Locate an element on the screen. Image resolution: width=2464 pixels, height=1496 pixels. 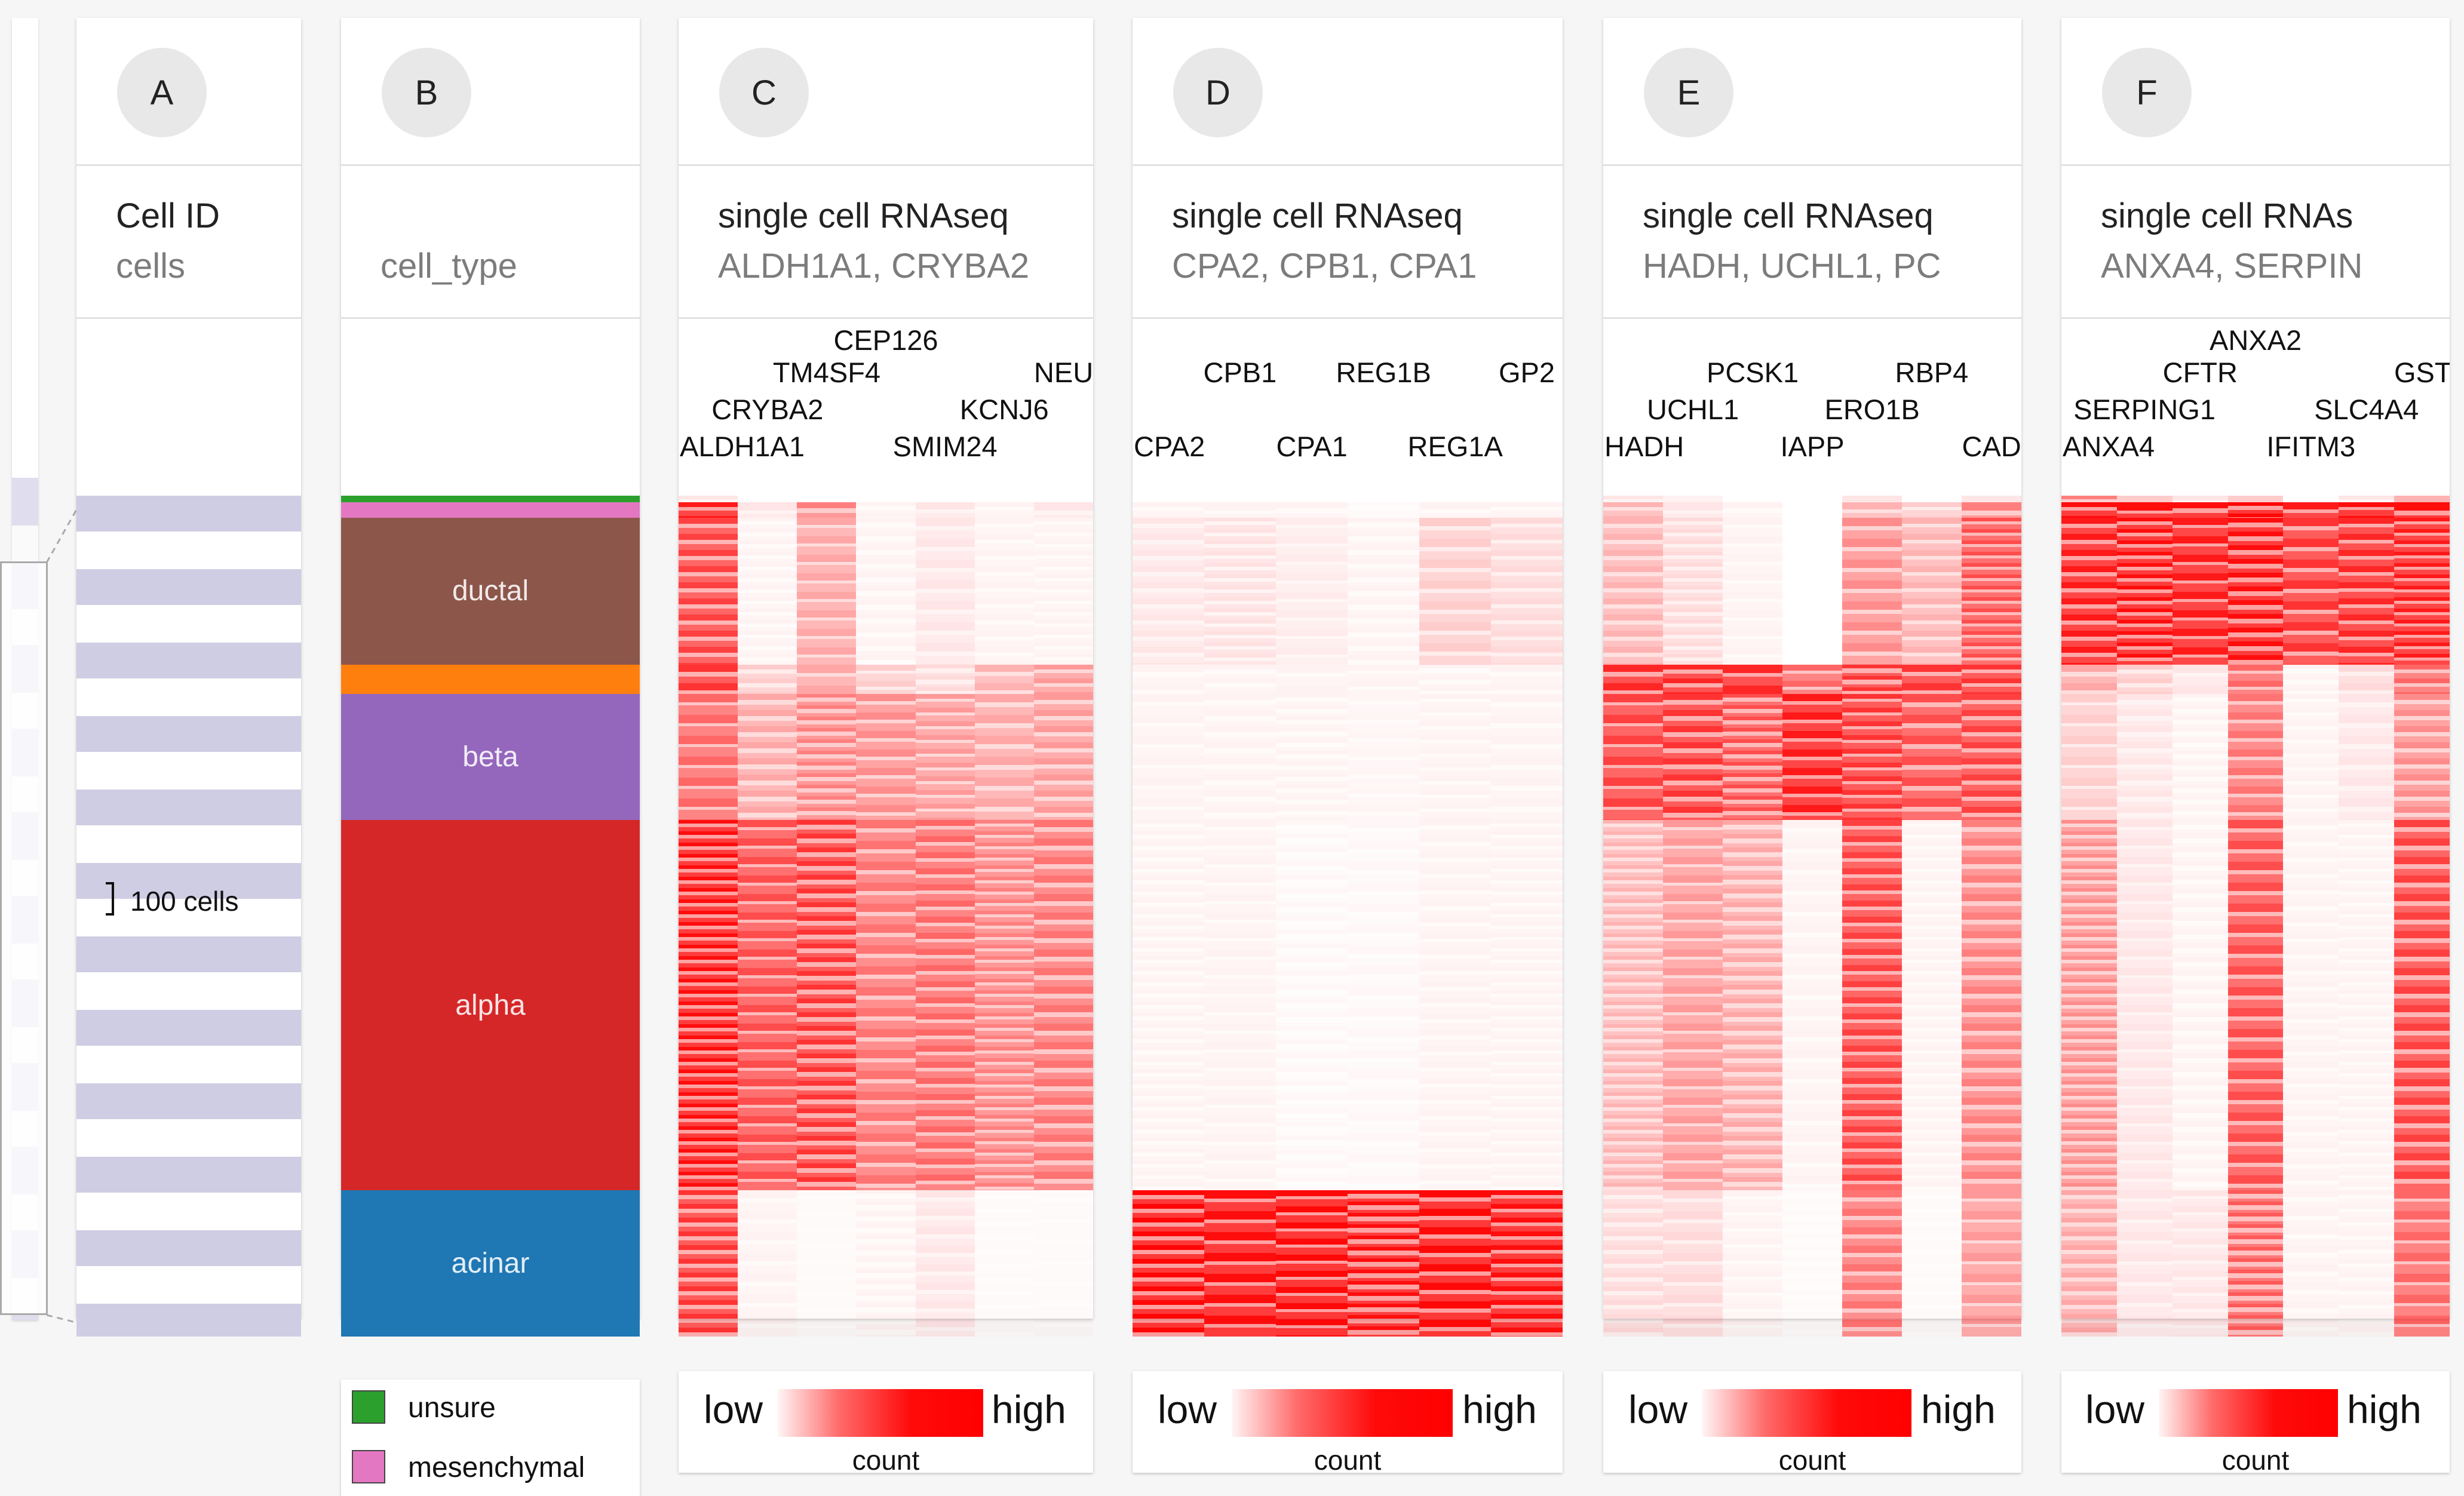
track-letter-badge: F is located at coordinates (2147, 93).